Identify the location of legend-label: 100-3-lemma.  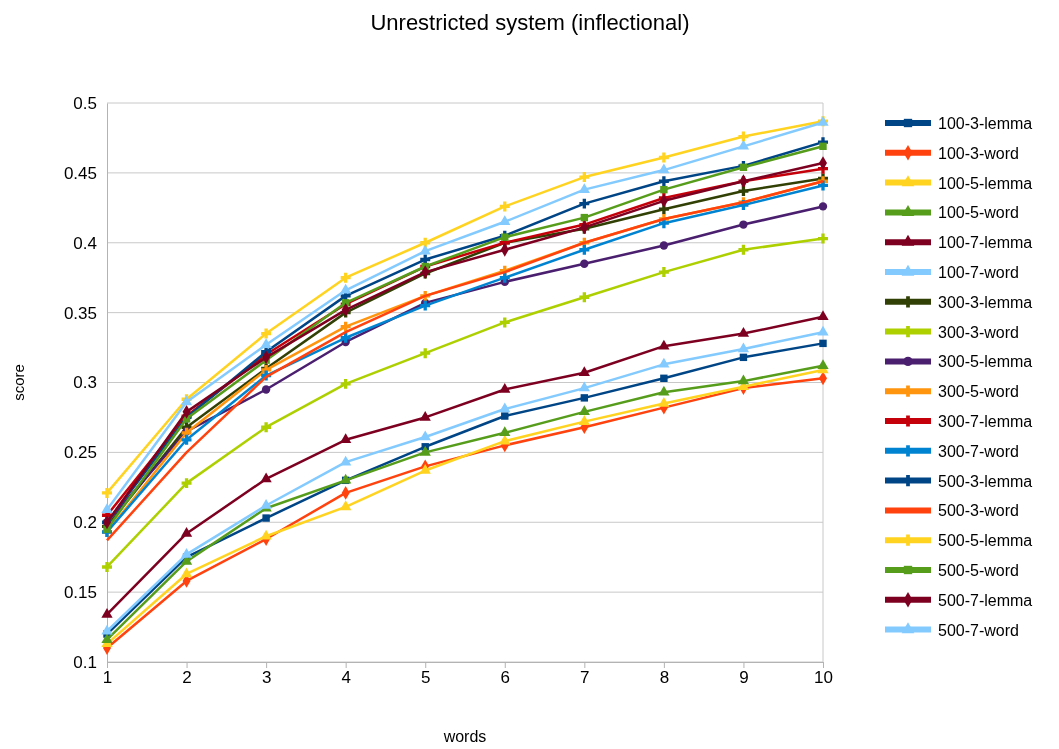
(985, 123).